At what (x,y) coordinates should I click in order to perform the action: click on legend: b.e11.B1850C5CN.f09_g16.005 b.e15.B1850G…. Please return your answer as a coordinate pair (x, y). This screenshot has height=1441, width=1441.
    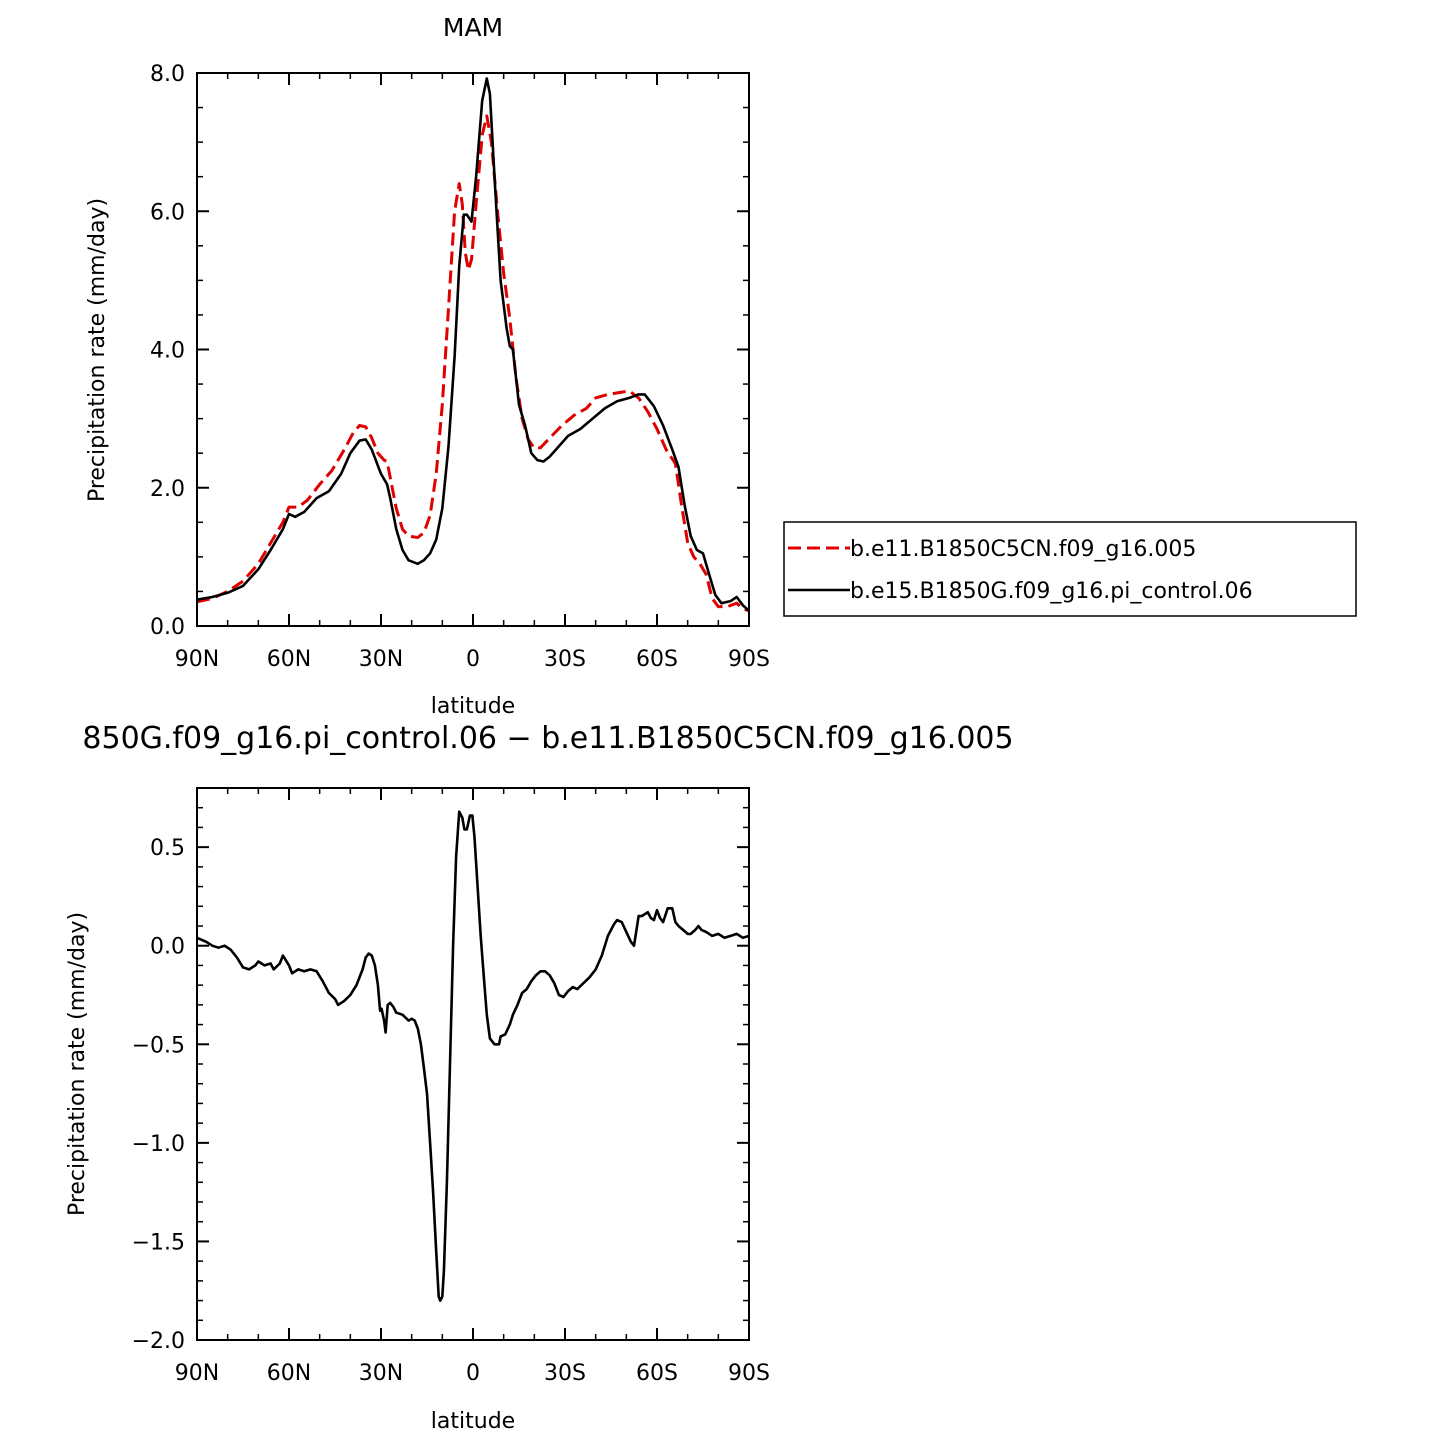
    Looking at the image, I should click on (1070, 569).